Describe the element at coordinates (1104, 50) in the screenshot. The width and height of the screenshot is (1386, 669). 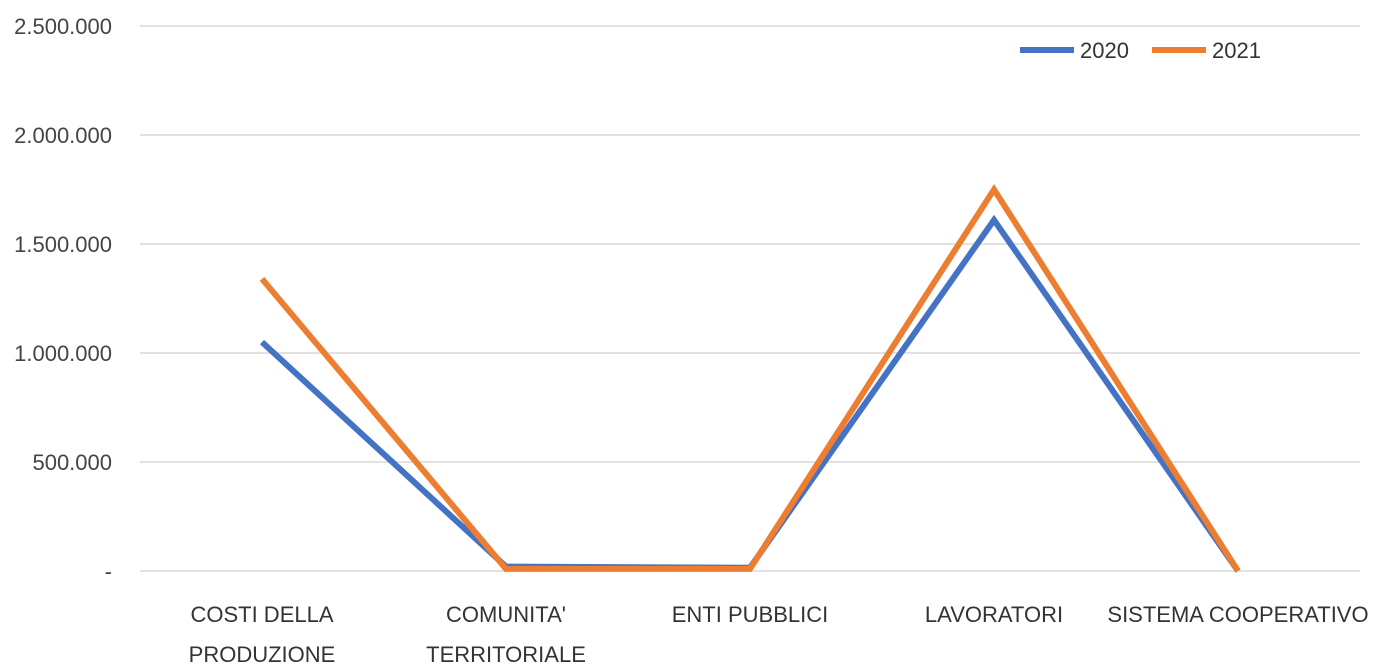
I see `legend-label: 2020` at that location.